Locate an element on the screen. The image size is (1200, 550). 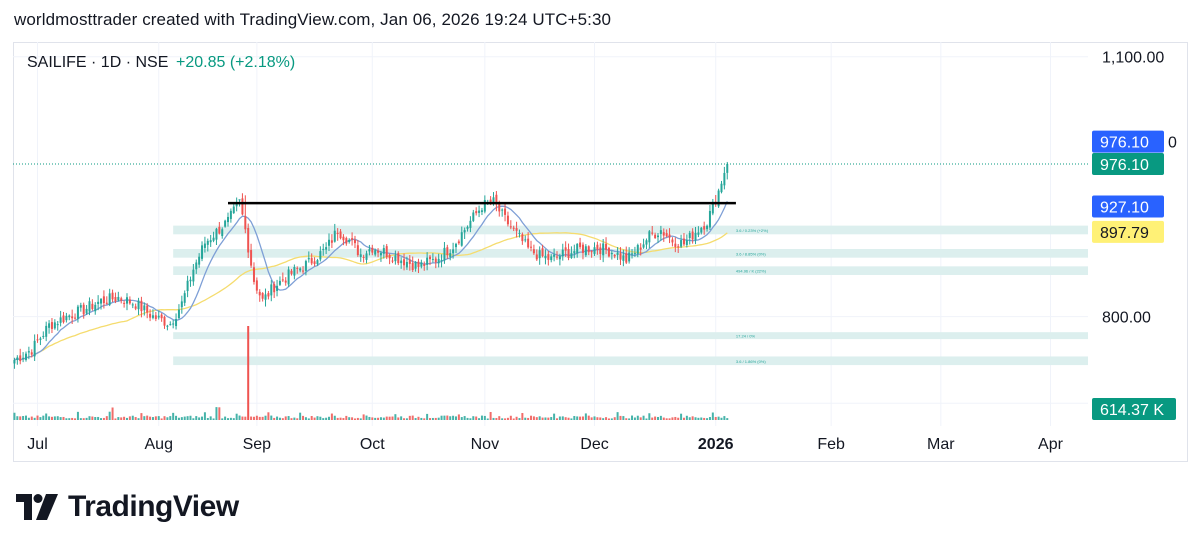
volume-tag: 614.37 K is located at coordinates (1134, 409).